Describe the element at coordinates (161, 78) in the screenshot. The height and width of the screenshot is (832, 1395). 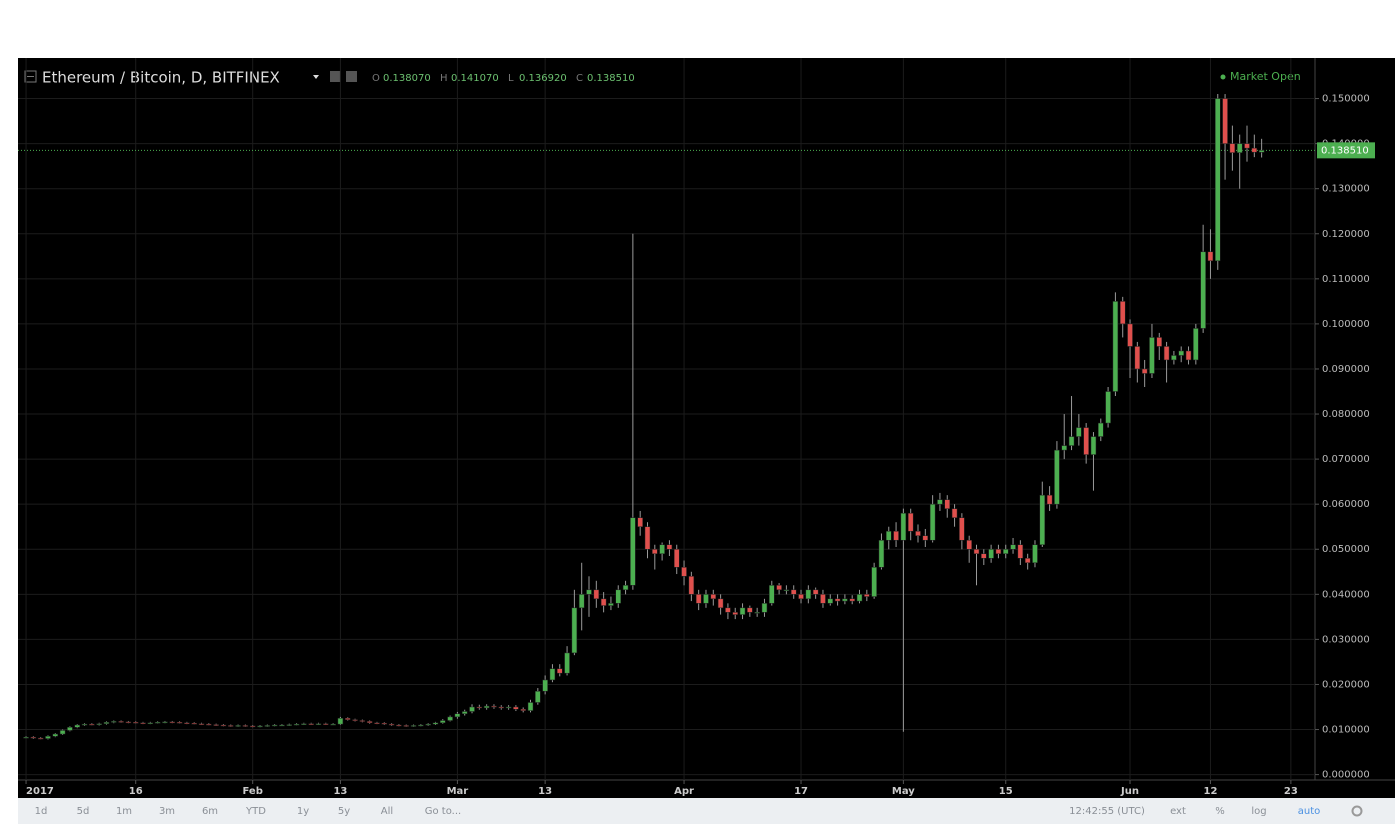
I see `chart-title: Ethereum / Bitcoin, D, BITFINEX` at that location.